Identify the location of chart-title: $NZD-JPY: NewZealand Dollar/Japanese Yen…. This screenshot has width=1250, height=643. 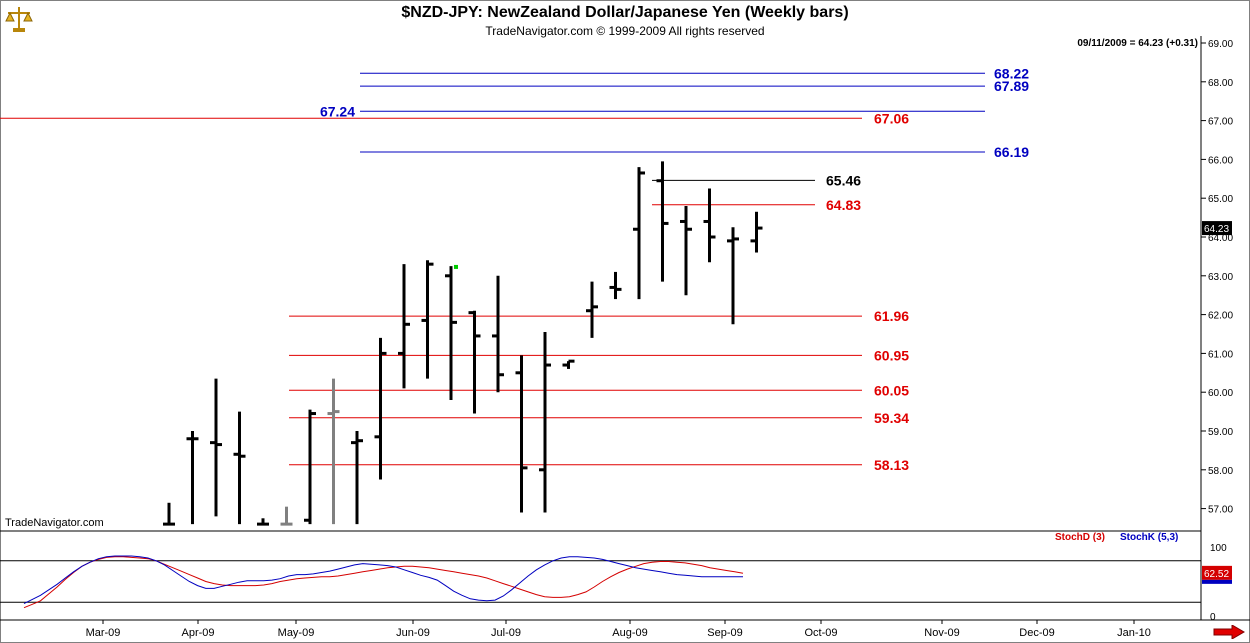
(625, 13).